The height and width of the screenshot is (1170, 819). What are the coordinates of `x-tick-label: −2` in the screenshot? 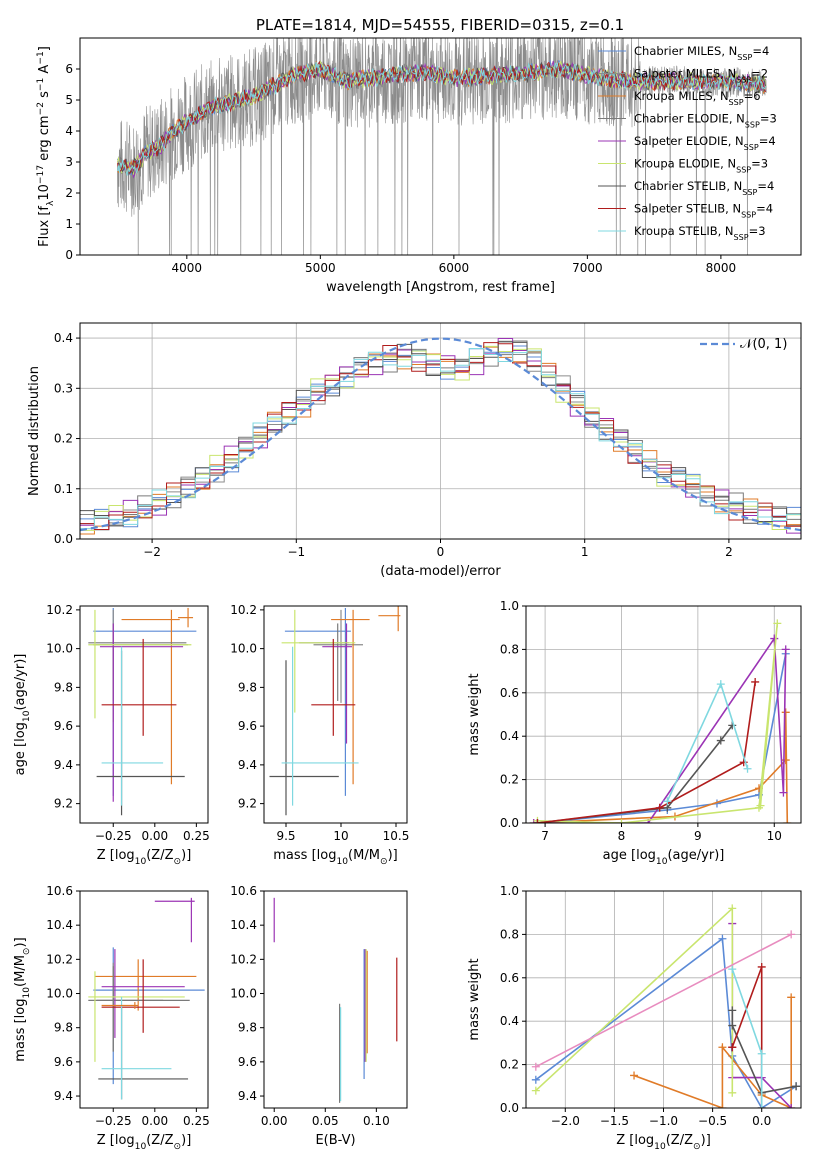 It's located at (152, 552).